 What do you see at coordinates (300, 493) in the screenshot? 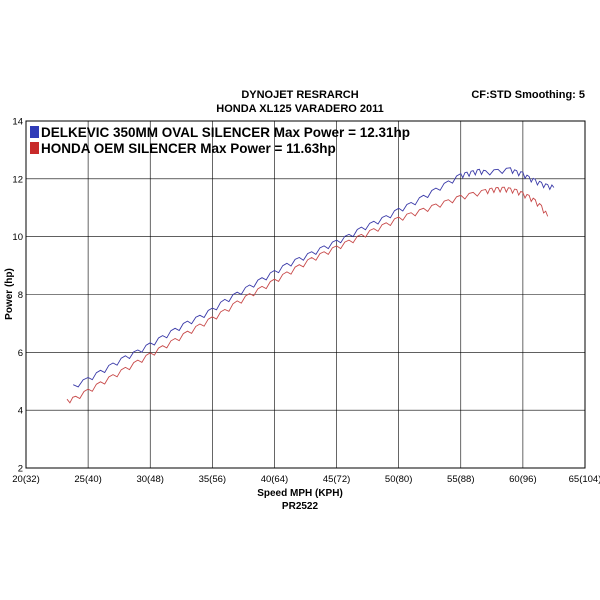
I see `x-axis-label: Speed MPH (KPH)` at bounding box center [300, 493].